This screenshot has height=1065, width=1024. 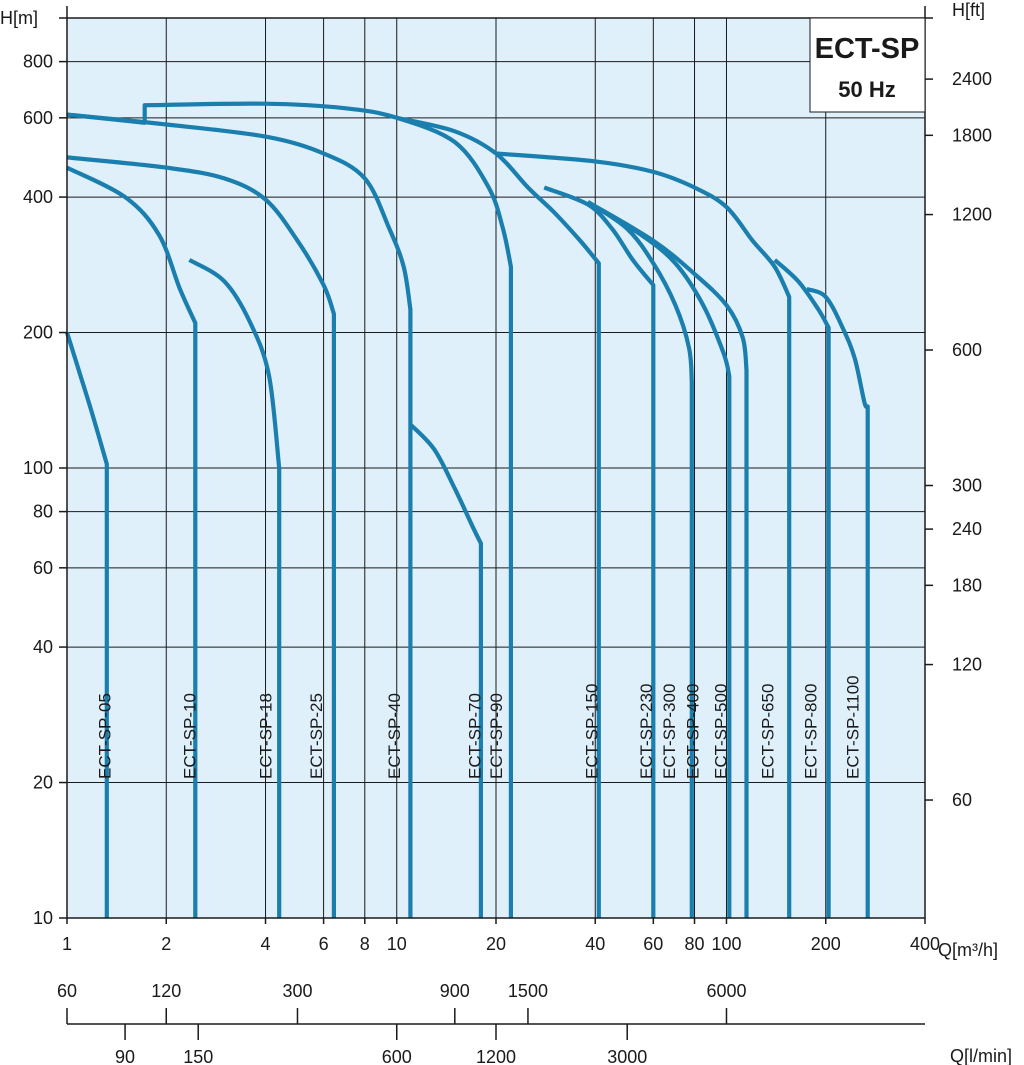 What do you see at coordinates (166, 991) in the screenshot?
I see `lmin-tick-label-upper: 120` at bounding box center [166, 991].